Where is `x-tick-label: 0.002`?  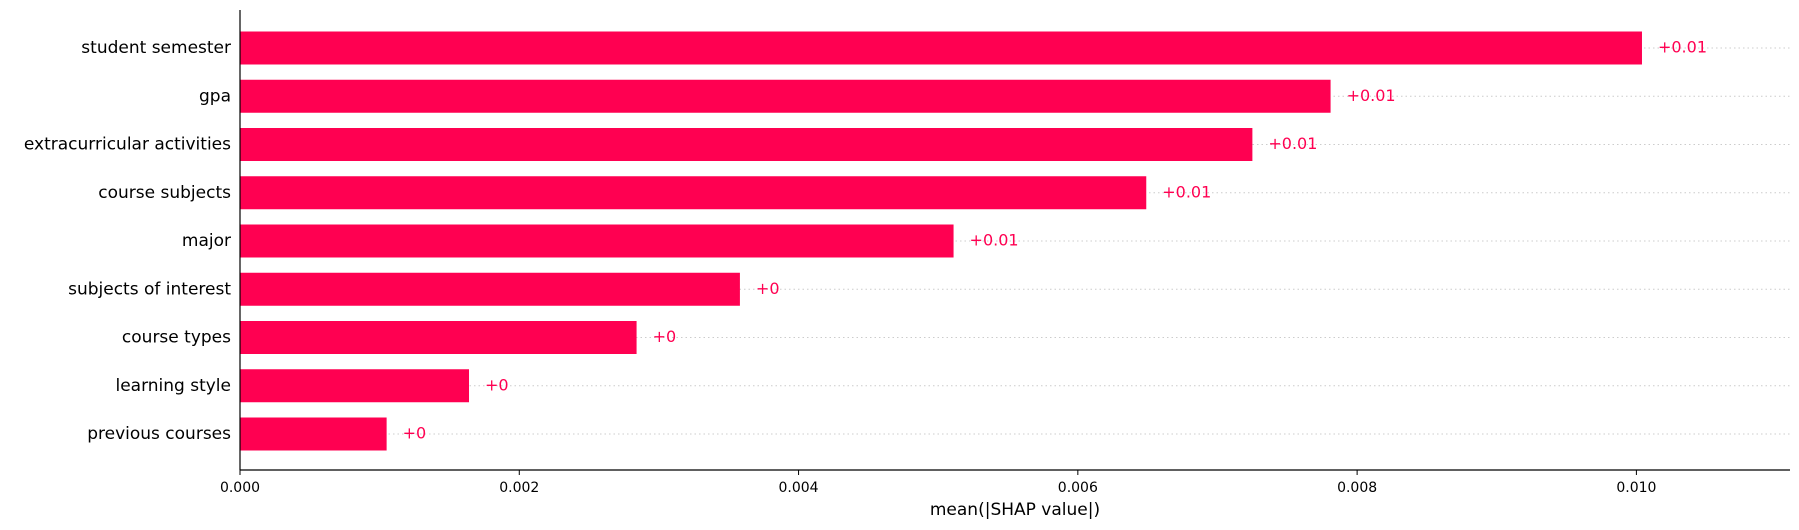
x-tick-label: 0.002 is located at coordinates (519, 488).